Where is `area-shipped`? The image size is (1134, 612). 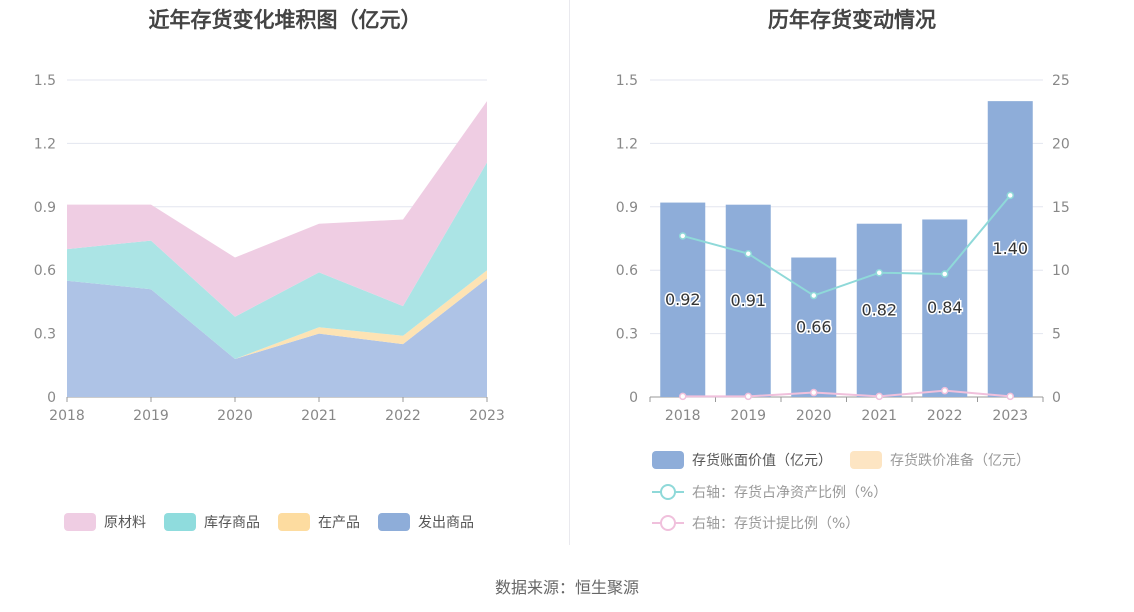
area-shipped is located at coordinates (277, 337).